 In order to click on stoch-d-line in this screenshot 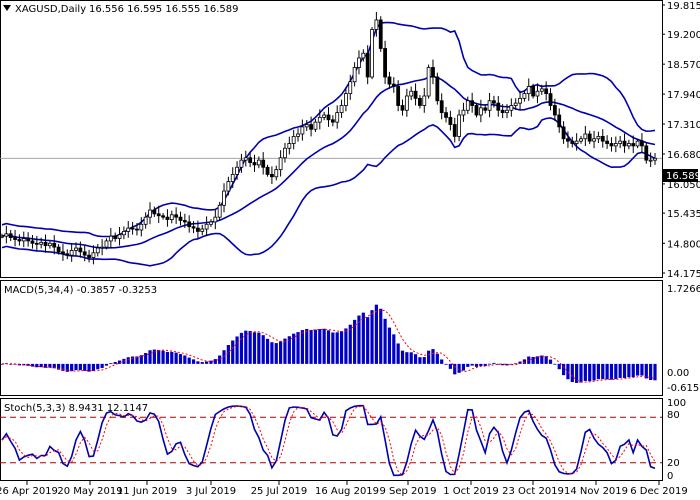, I will do `click(328, 440)`.